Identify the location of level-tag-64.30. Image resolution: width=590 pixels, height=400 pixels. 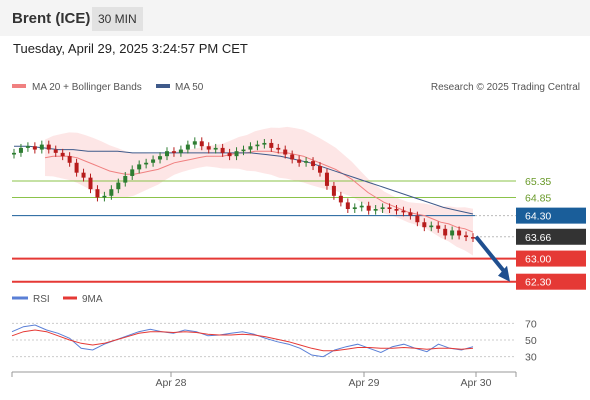
(551, 215).